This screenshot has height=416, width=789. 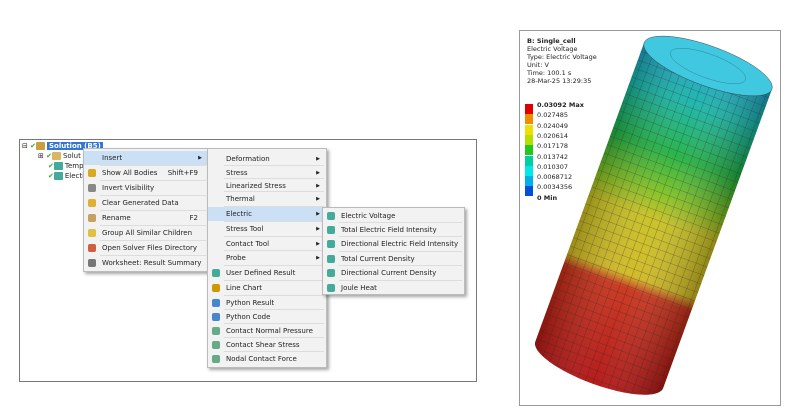 I want to click on menu-item-label: Rename, so click(x=116, y=218).